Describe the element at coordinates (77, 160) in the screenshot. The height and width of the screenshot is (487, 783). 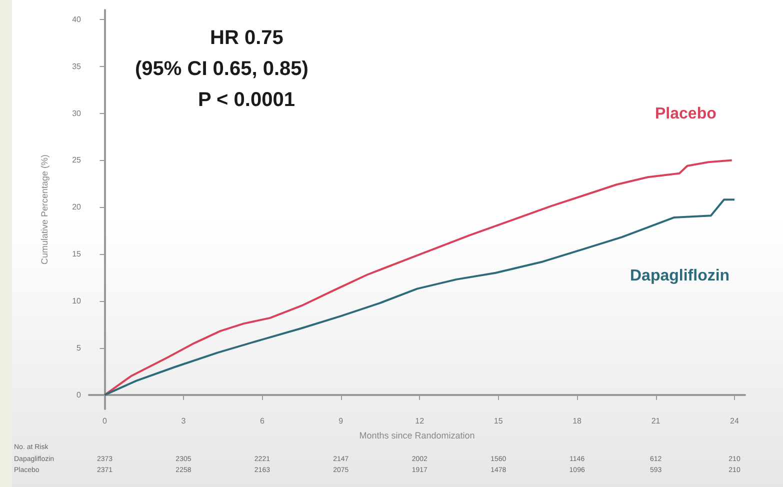
I see `y-tick-label: 25` at that location.